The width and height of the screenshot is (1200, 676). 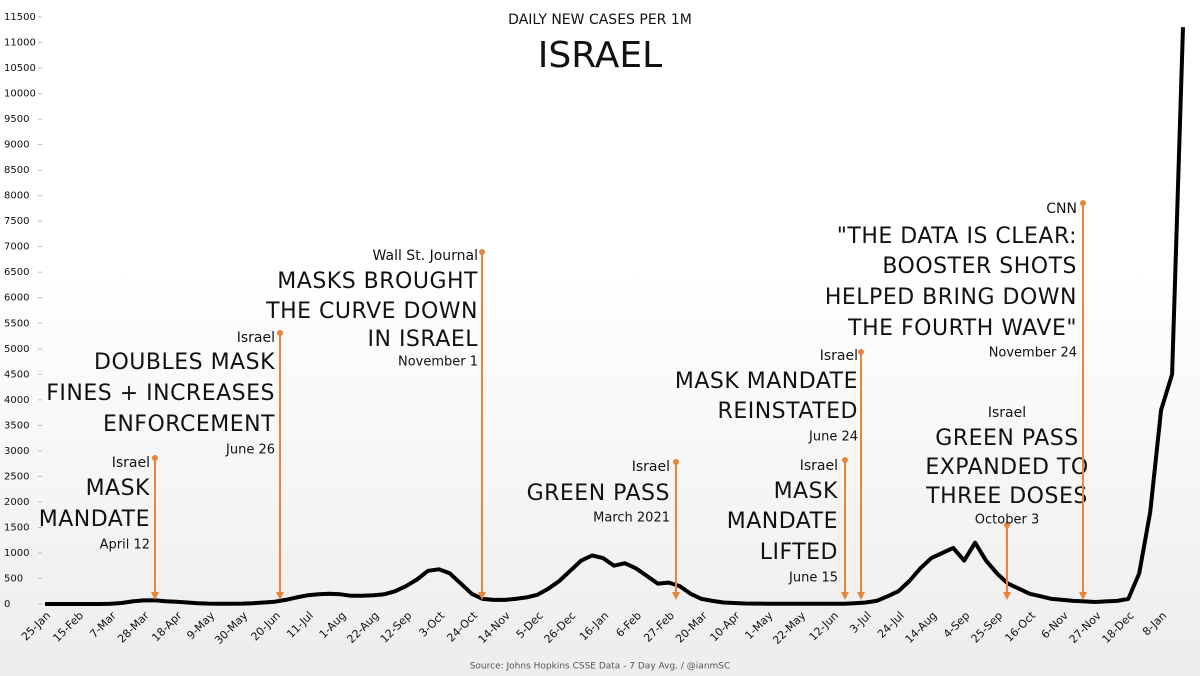 What do you see at coordinates (600, 20) in the screenshot?
I see `chart-title: DAILY NEW CASES PER 1M` at bounding box center [600, 20].